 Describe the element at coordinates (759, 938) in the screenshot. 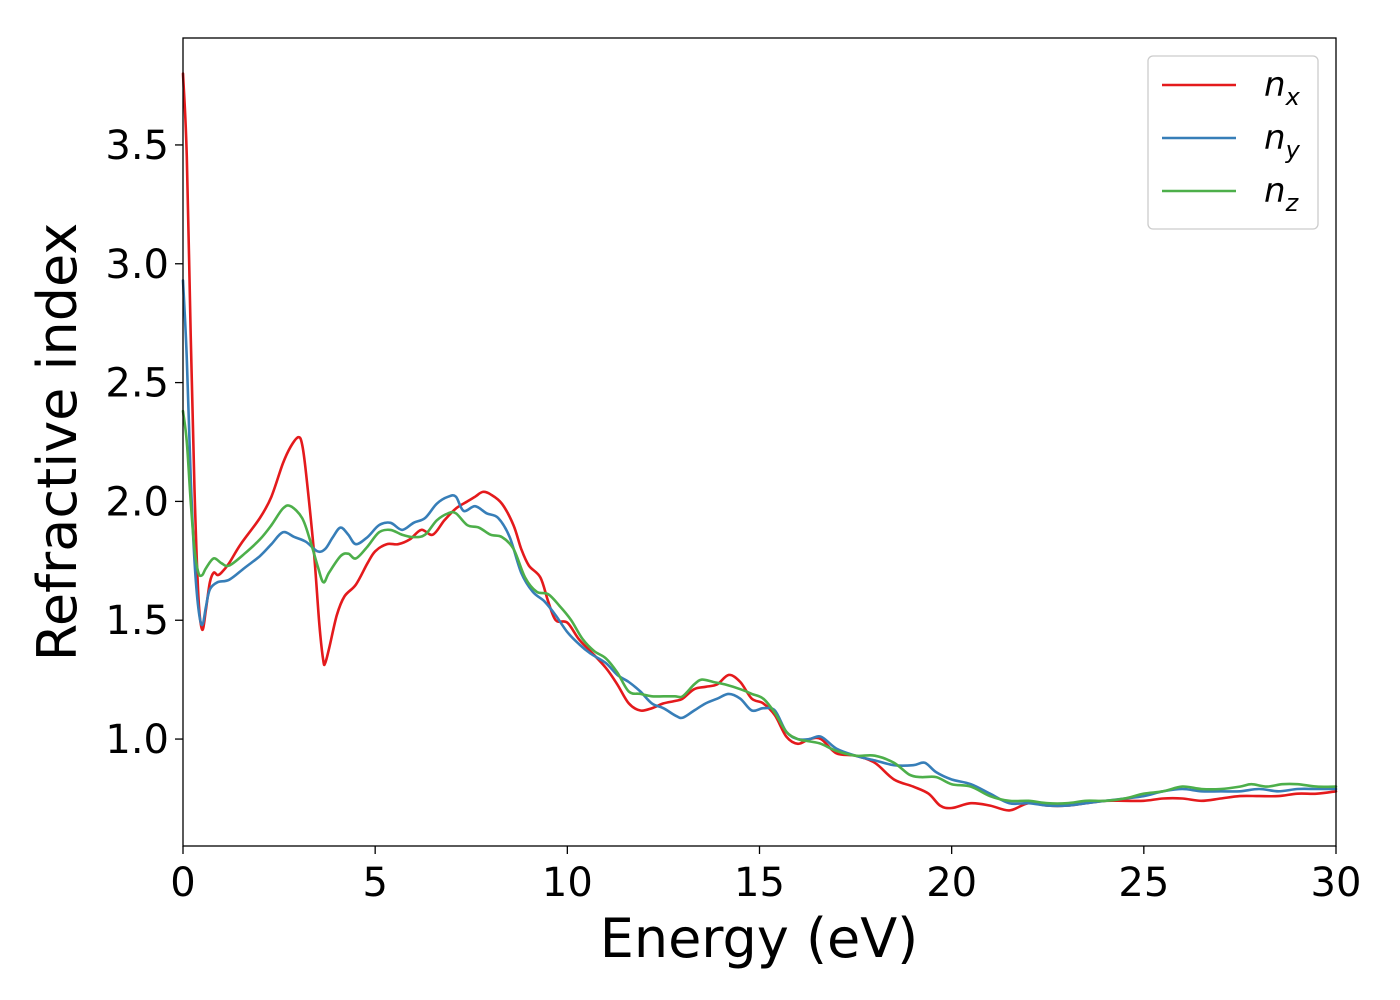

I see `x-axis-label: Energy (eV)` at that location.